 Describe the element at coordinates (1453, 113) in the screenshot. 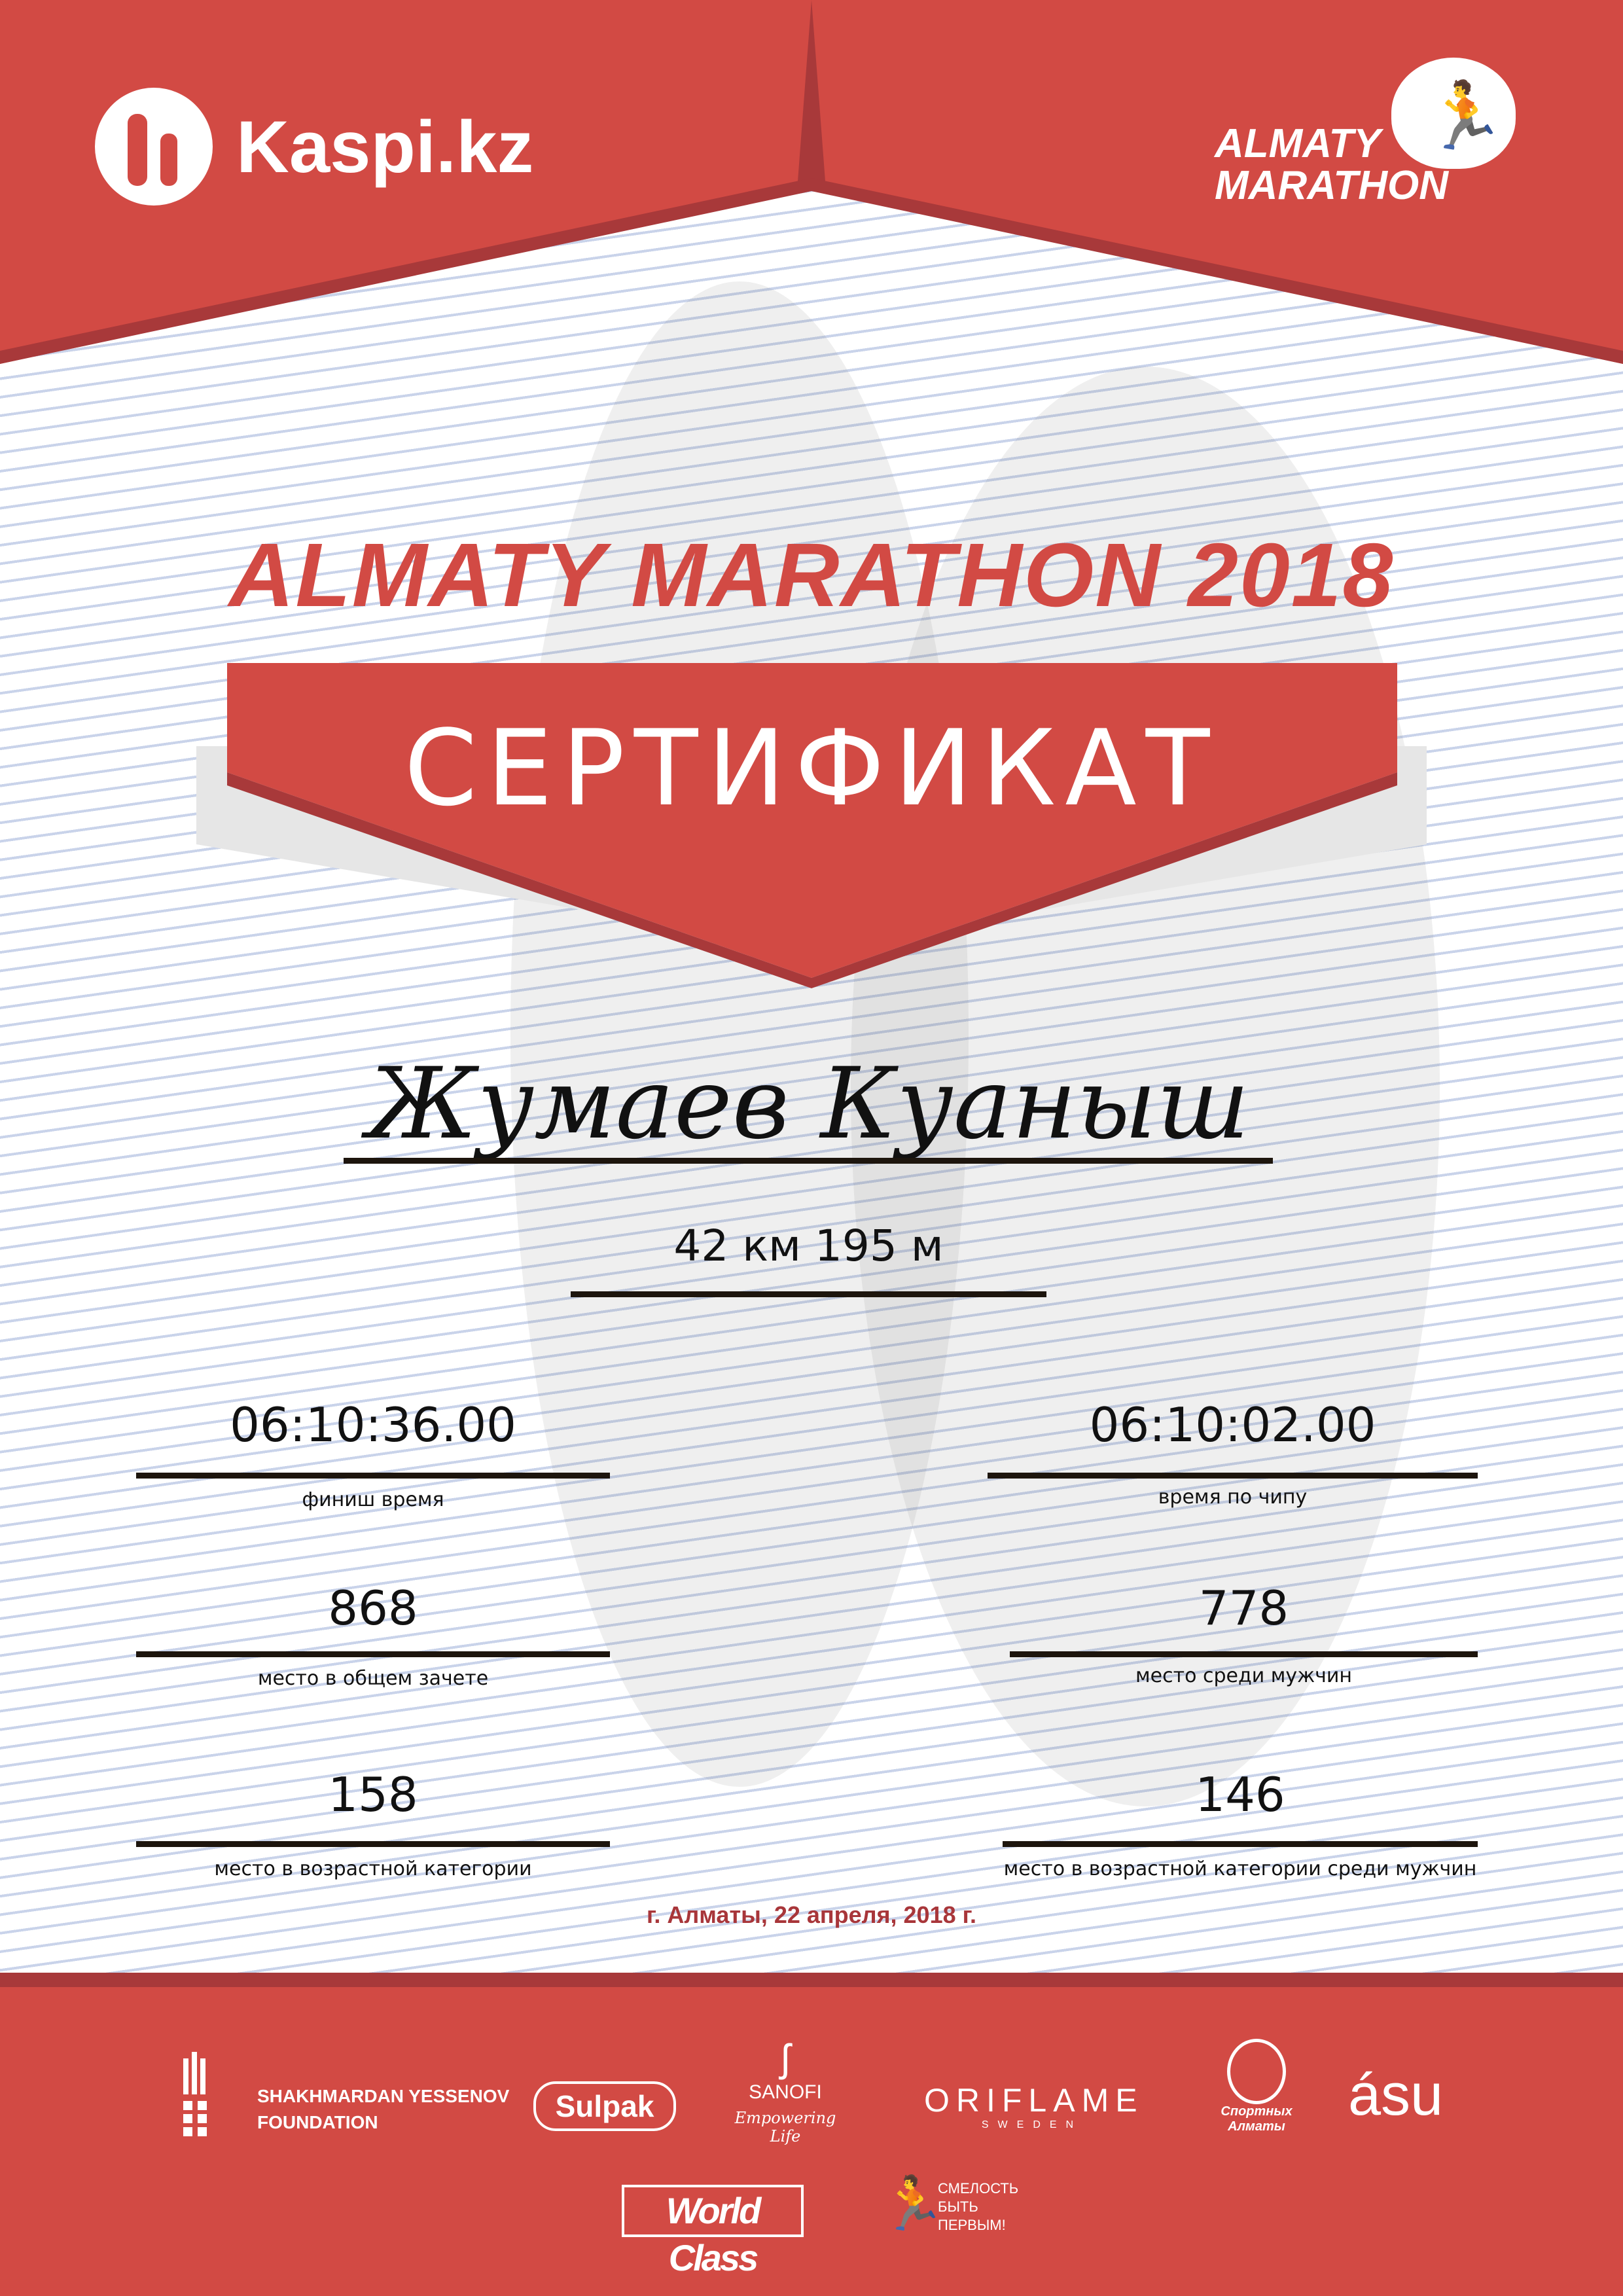

I see `runner-icon: 🏃` at that location.